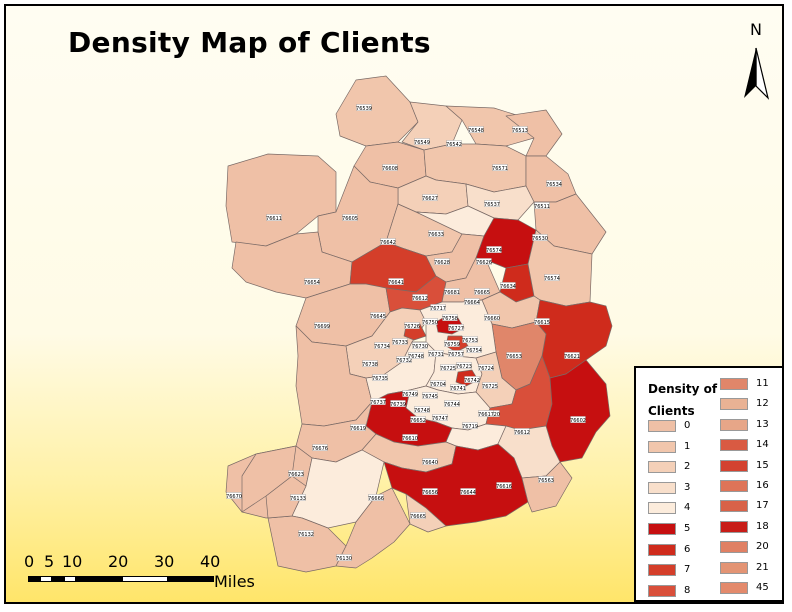  What do you see at coordinates (687, 425) in the screenshot?
I see `legend-label: 0` at bounding box center [687, 425].